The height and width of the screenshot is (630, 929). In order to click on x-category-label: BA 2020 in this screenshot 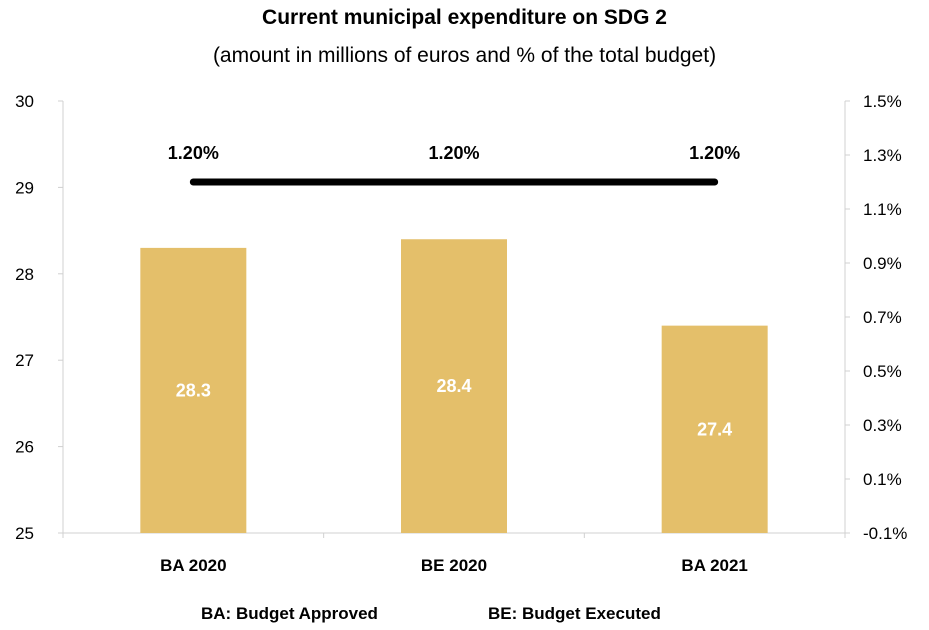, I will do `click(193, 565)`.